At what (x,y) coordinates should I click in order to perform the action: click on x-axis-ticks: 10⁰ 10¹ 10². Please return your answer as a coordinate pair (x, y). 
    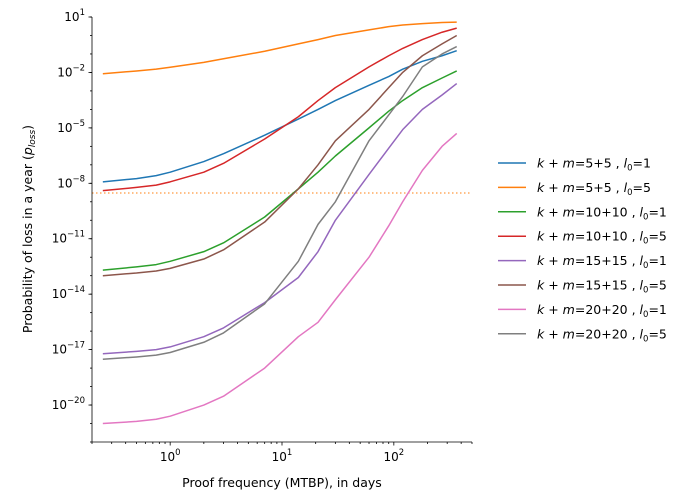
    Looking at the image, I should click on (282, 453).